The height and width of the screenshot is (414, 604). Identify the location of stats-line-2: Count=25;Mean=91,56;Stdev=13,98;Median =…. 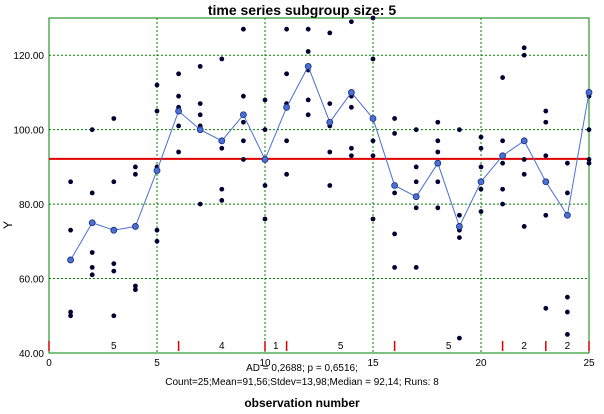
(302, 382).